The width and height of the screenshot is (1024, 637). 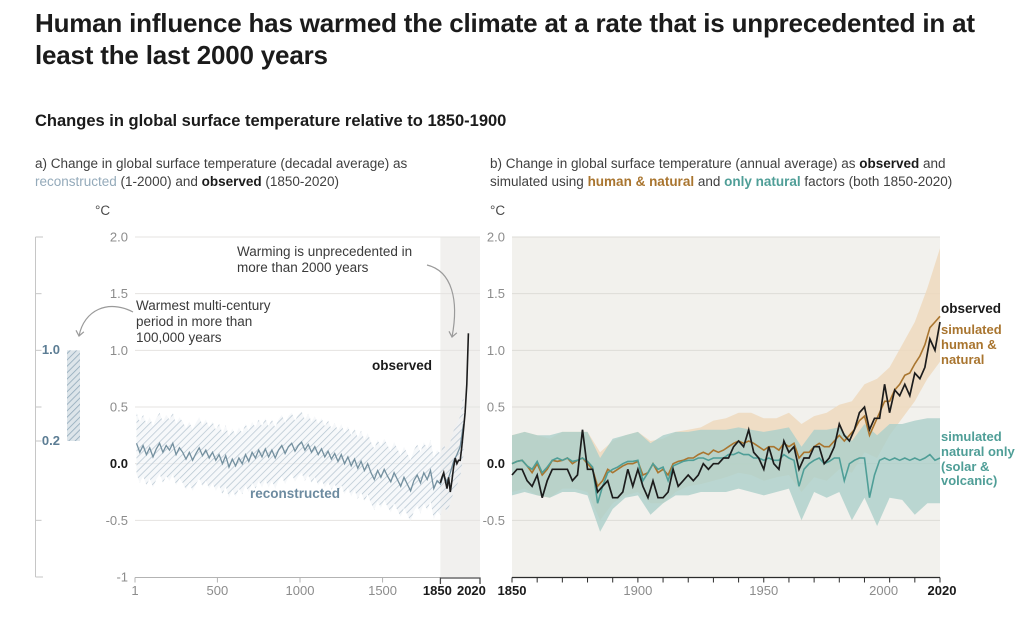 I want to click on caption-b-text2: and simulated using, so click(x=718, y=173).